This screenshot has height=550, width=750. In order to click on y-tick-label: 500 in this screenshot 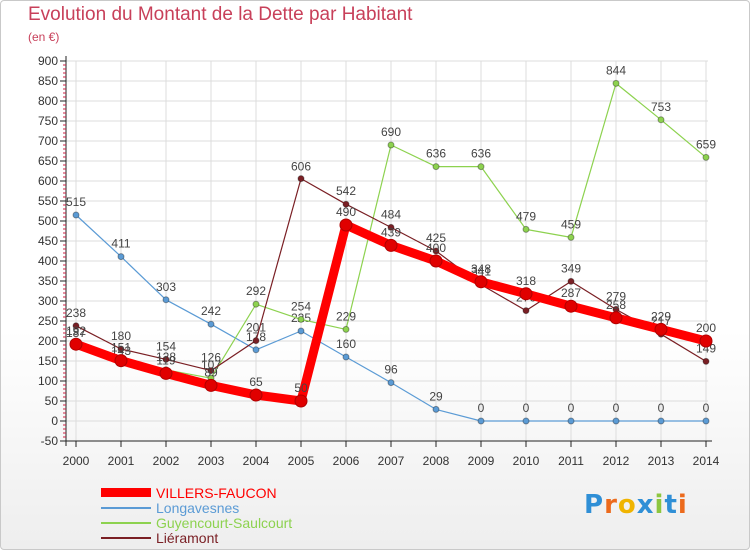, I will do `click(48, 221)`.